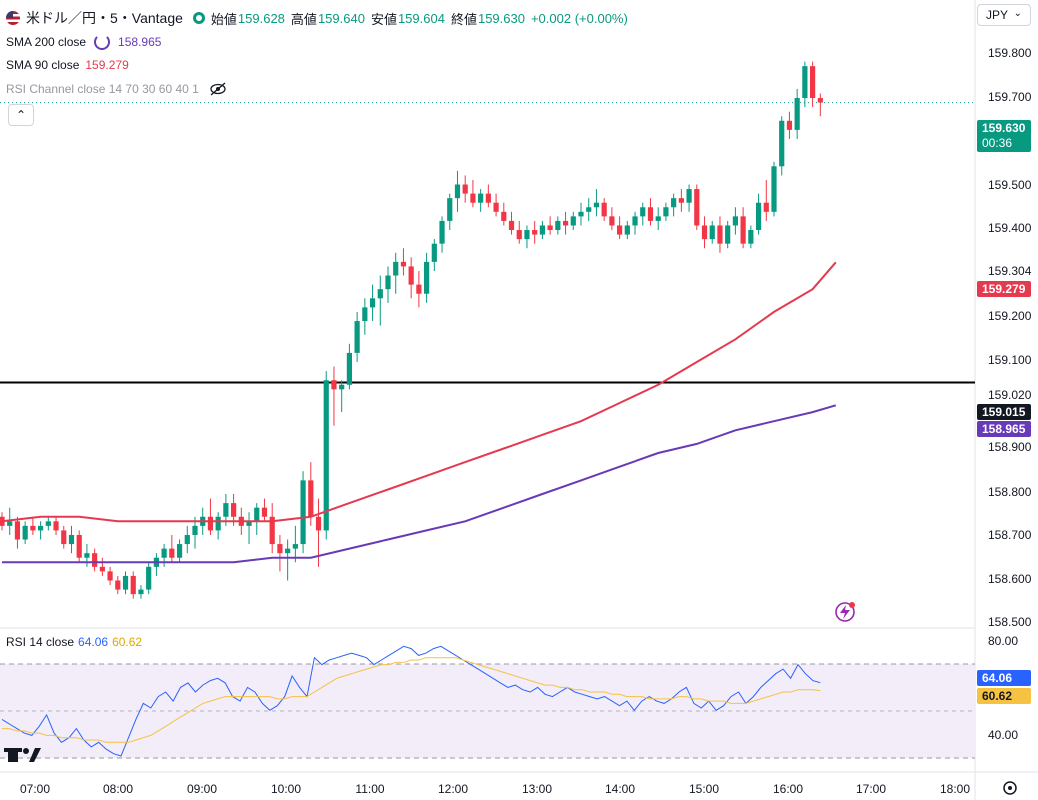 The image size is (1038, 800). I want to click on current-price-tag: 159.630 00:36, so click(1004, 136).